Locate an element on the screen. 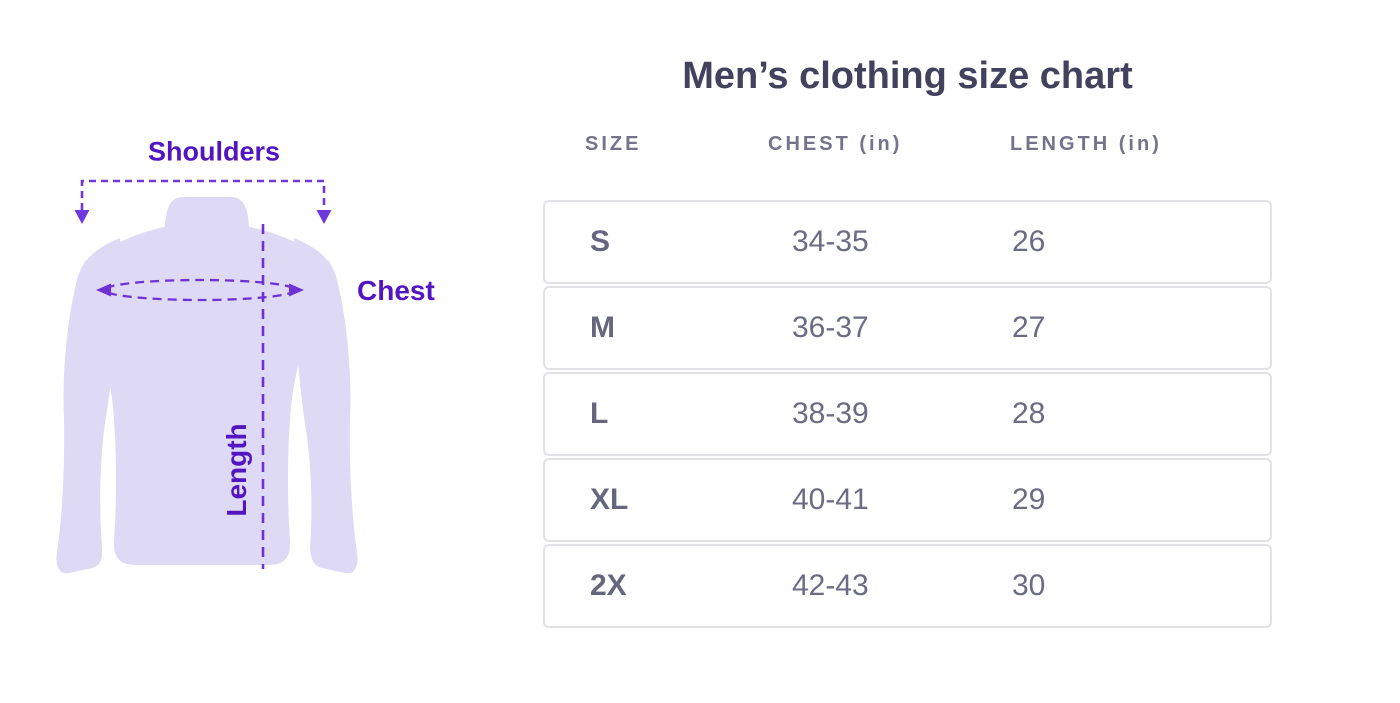 This screenshot has width=1400, height=703. table-header-row: SIZE CHEST (in) LENGTH (in) is located at coordinates (907, 144).